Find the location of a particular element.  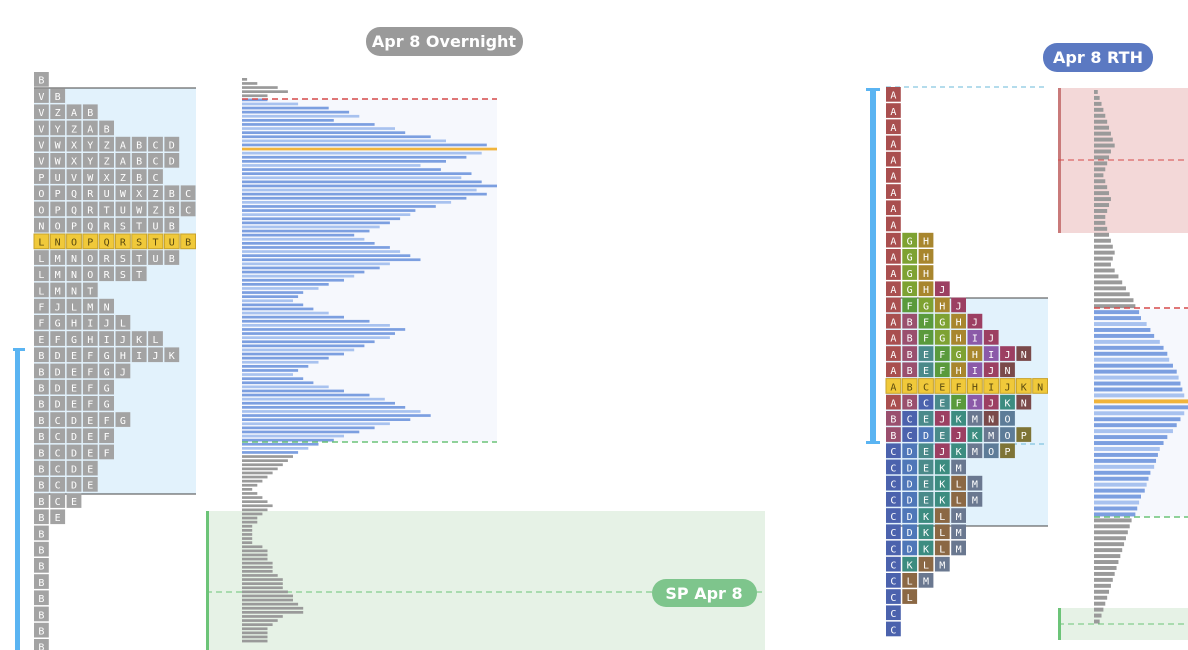

rth-tpo-letter: M is located at coordinates (975, 485).